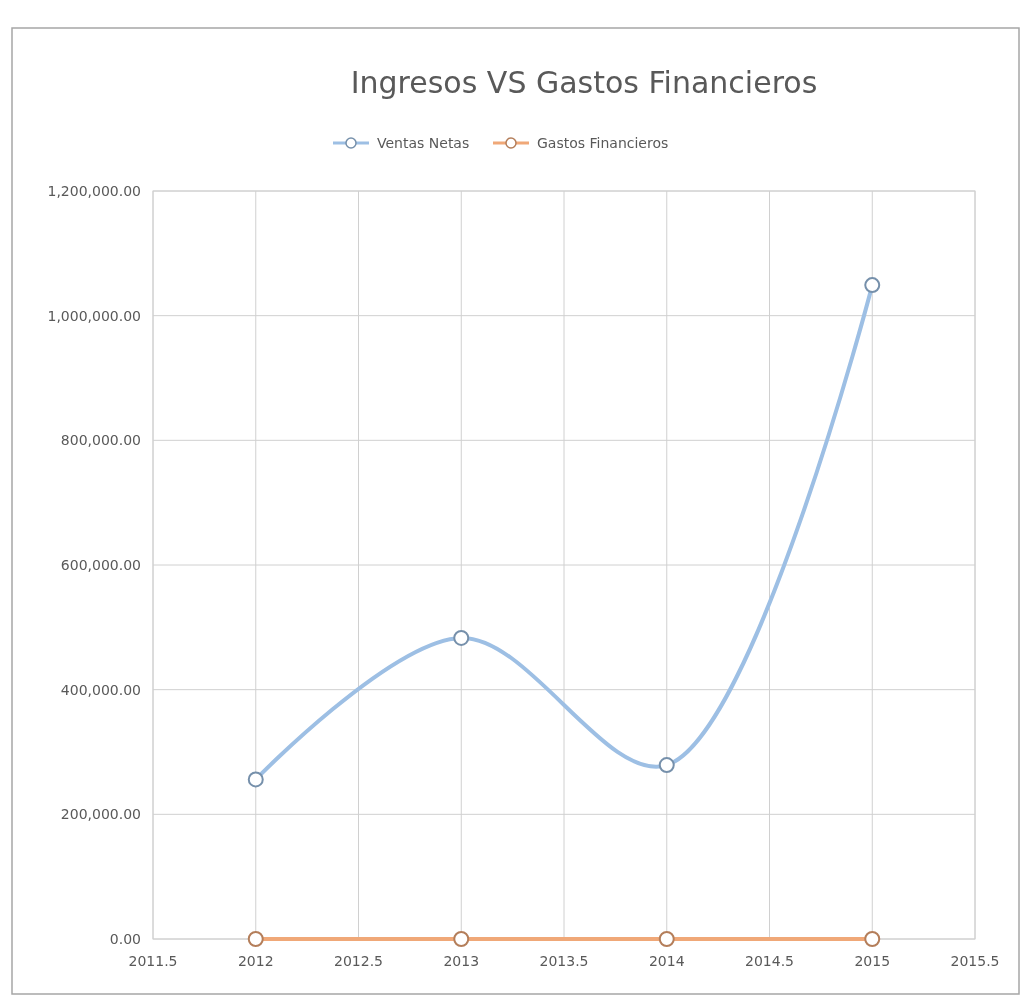 Image resolution: width=1031 pixels, height=1003 pixels. Describe the element at coordinates (975, 961) in the screenshot. I see `x-tick-label: 2015.5` at that location.